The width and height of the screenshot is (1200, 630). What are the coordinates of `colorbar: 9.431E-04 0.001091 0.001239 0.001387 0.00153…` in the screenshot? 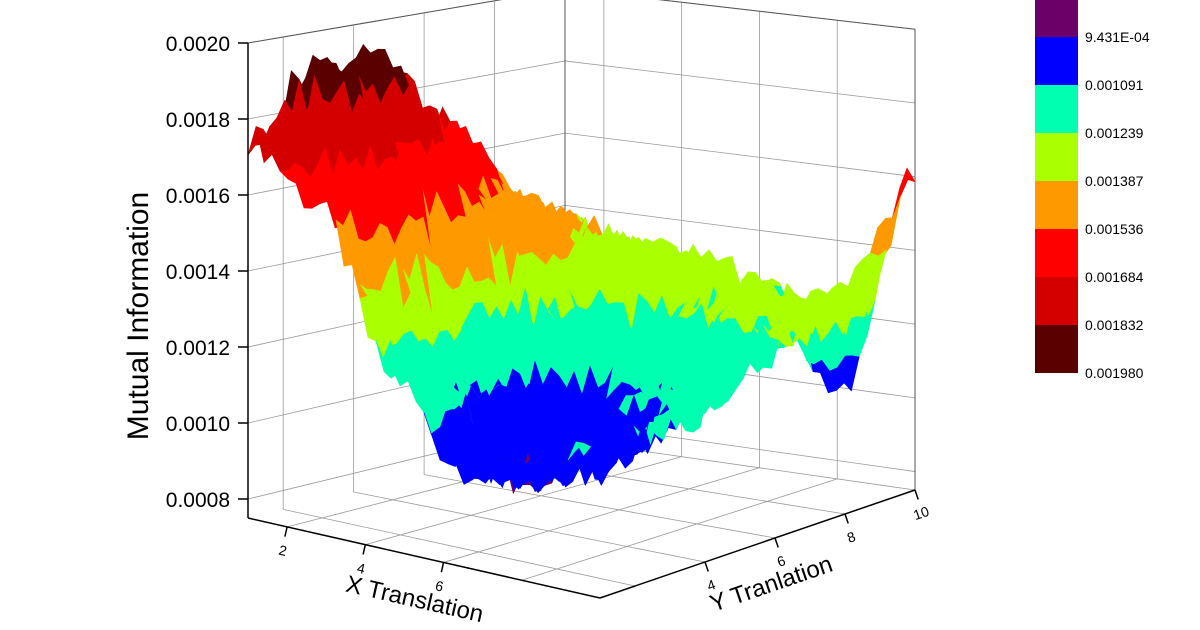 It's located at (1092, 190).